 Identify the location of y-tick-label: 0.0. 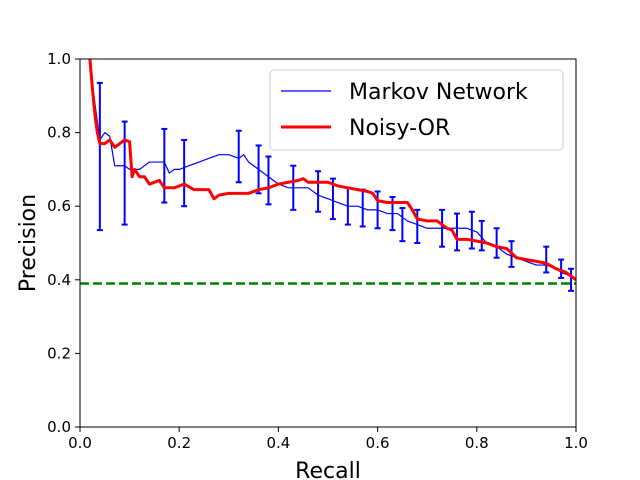
(59, 427).